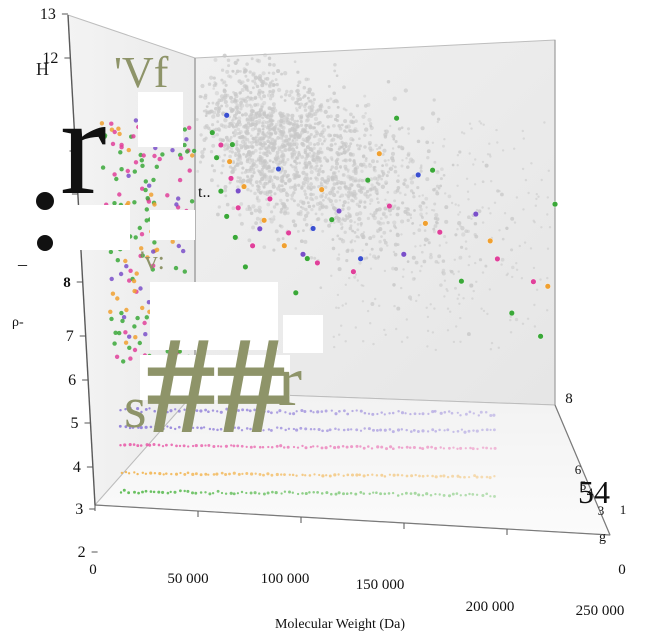 The image size is (649, 636). What do you see at coordinates (82, 552) in the screenshot?
I see `y-tick-label: 2` at bounding box center [82, 552].